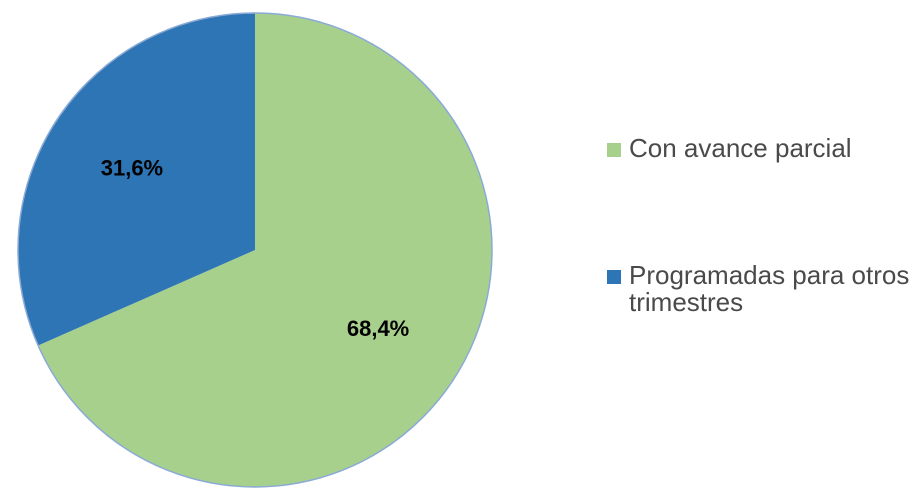  What do you see at coordinates (740, 148) in the screenshot?
I see `legend-label-con-avance: Con avance parcial` at bounding box center [740, 148].